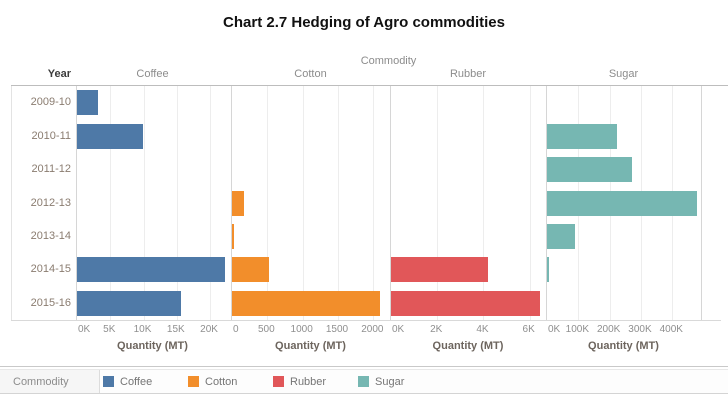 Image resolution: width=728 pixels, height=408 pixels. I want to click on year-label: 2009-10, so click(50, 102).